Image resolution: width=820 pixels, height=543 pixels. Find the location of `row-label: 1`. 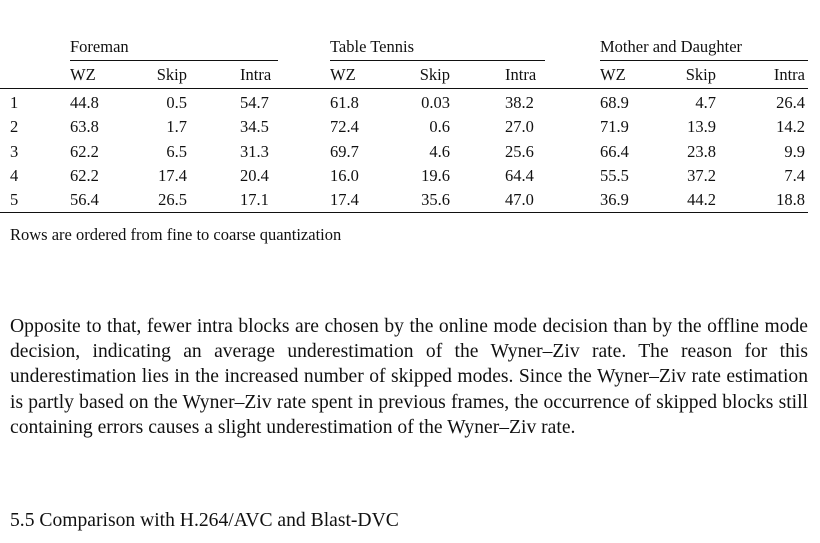

row-label: 1 is located at coordinates (14, 102).